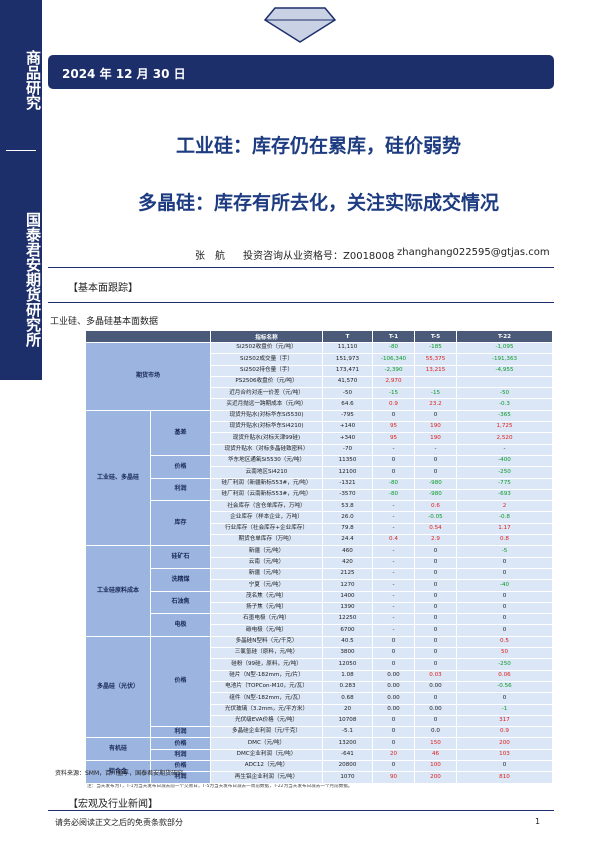 The image size is (595, 842). What do you see at coordinates (435, 359) in the screenshot?
I see `value-cell: 55,375` at bounding box center [435, 359].